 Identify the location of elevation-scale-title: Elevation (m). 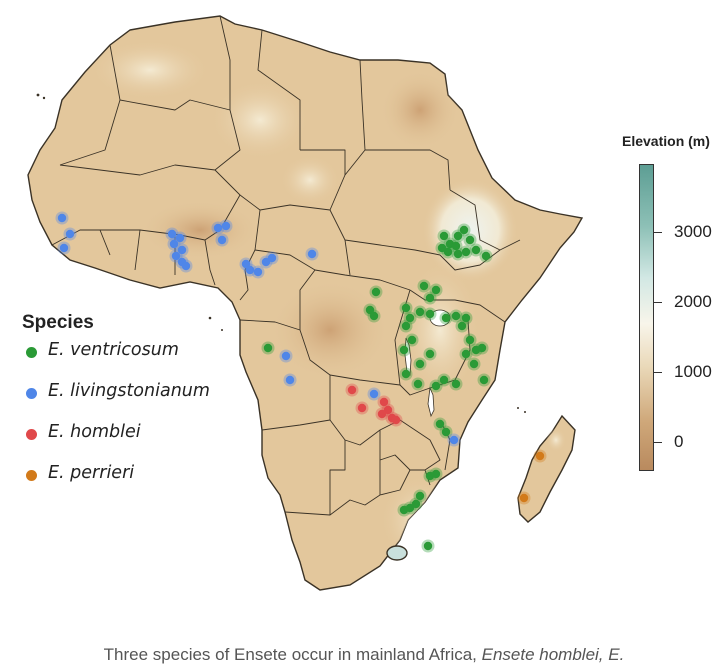
(666, 141).